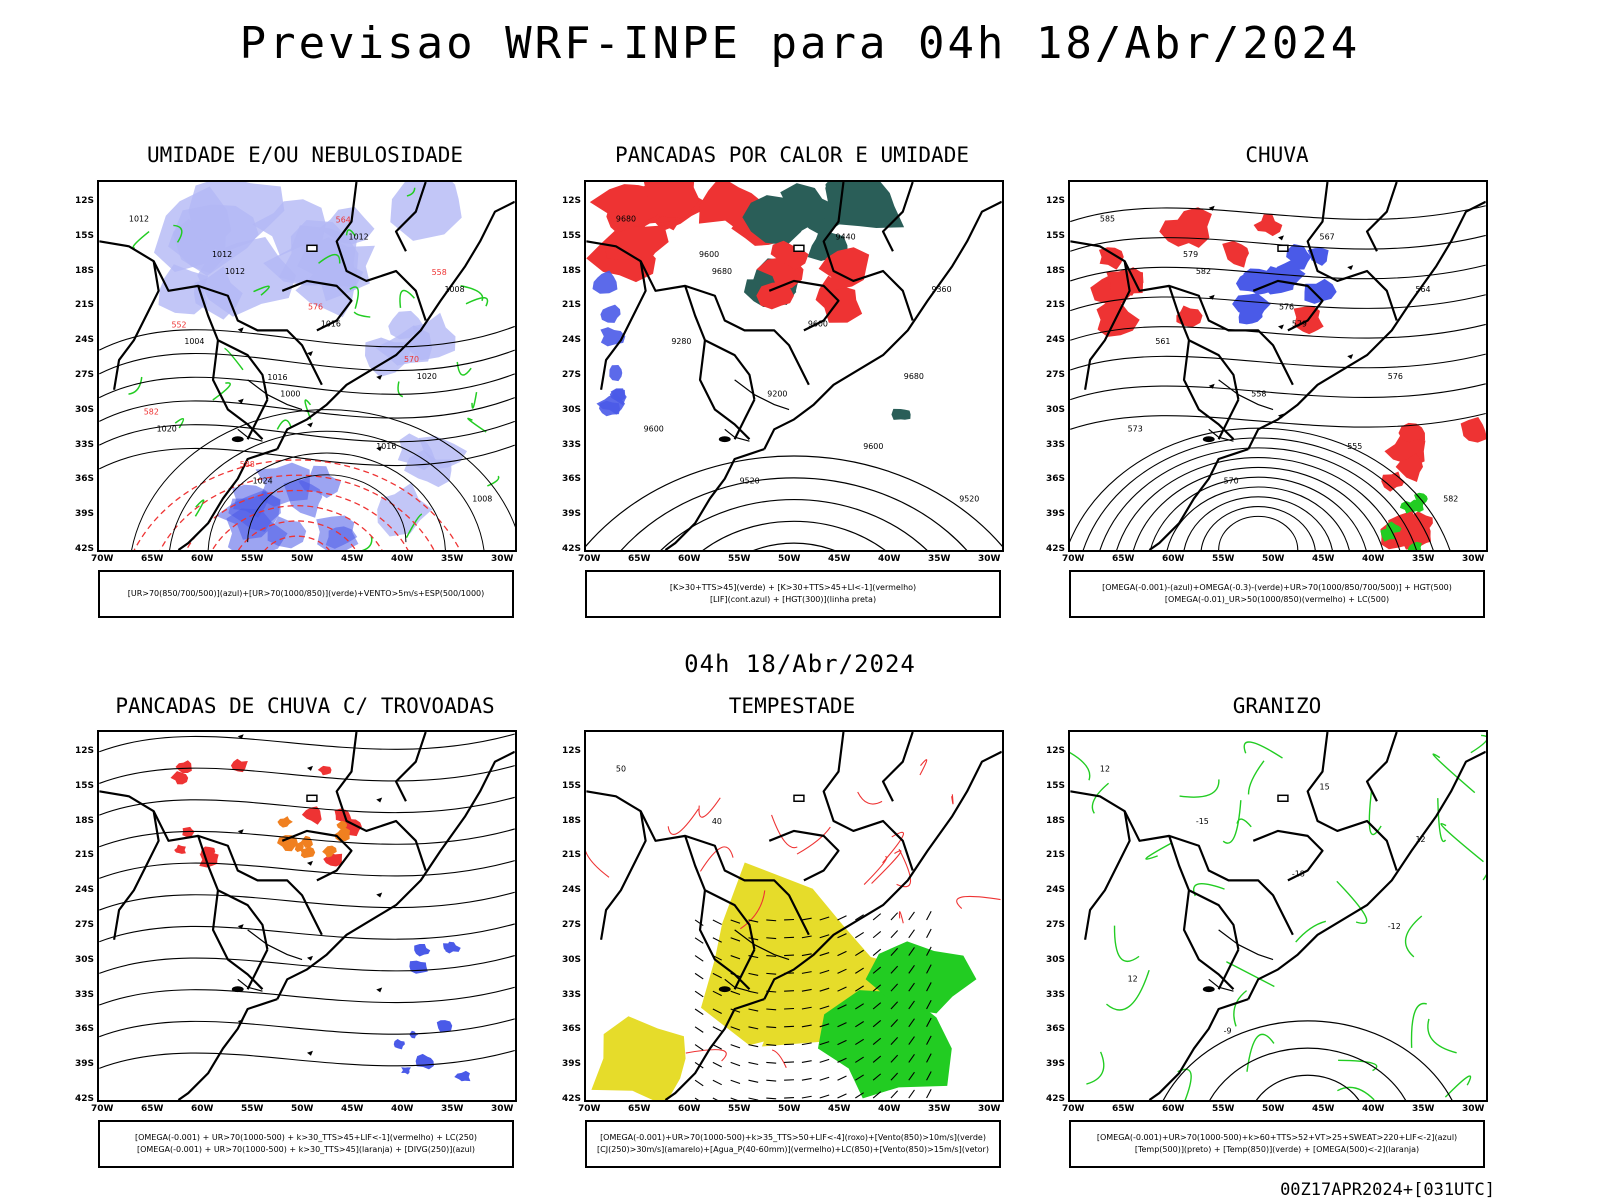 The height and width of the screenshot is (1200, 1600). What do you see at coordinates (1133, 978) in the screenshot?
I see `contour-value-label: 12` at bounding box center [1133, 978].